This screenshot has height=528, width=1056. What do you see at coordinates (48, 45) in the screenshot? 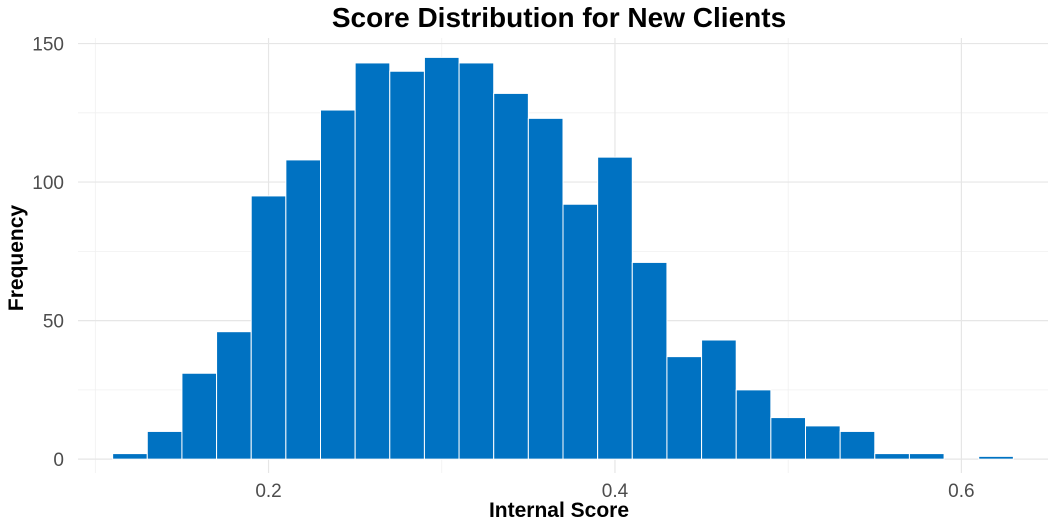
I see `y-tick-label: 150` at bounding box center [48, 45].